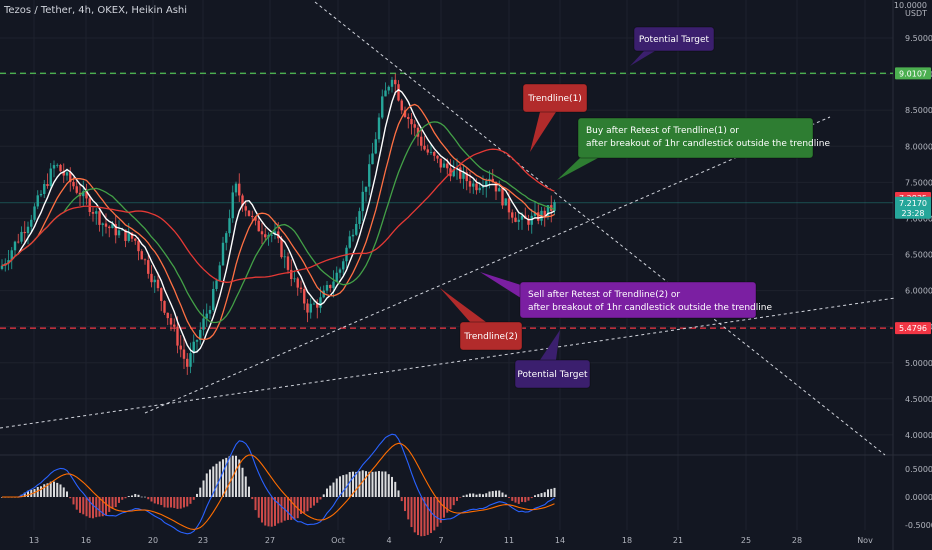 The image size is (932, 550). Describe the element at coordinates (918, 525) in the screenshot. I see `osc-tick-label: -0.5000` at that location.